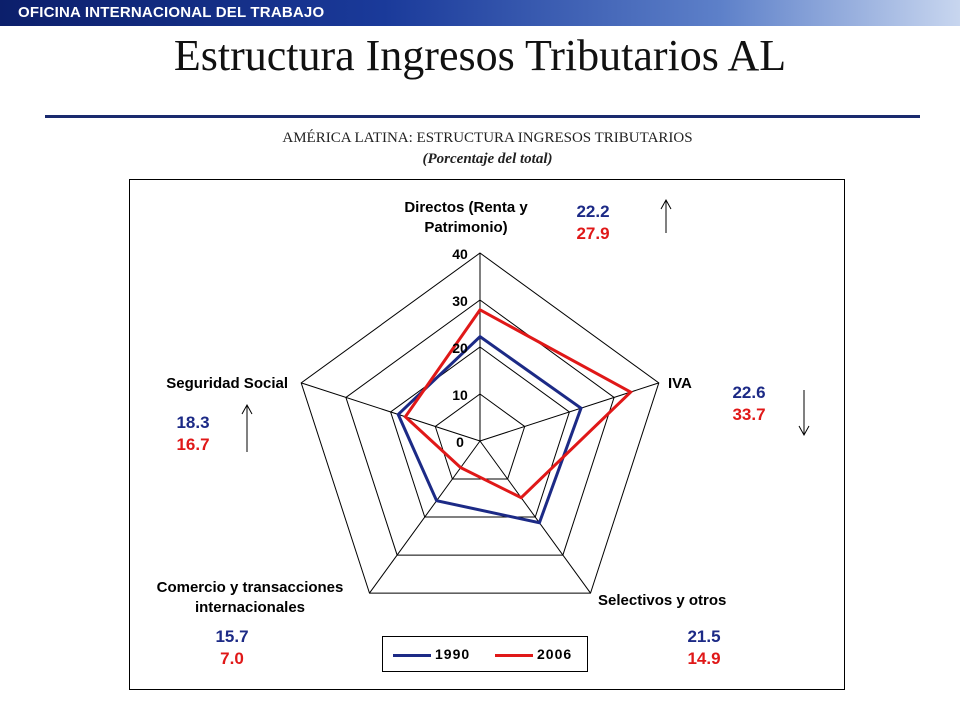 This screenshot has height=720, width=960. I want to click on tick-label-30: 30, so click(460, 301).